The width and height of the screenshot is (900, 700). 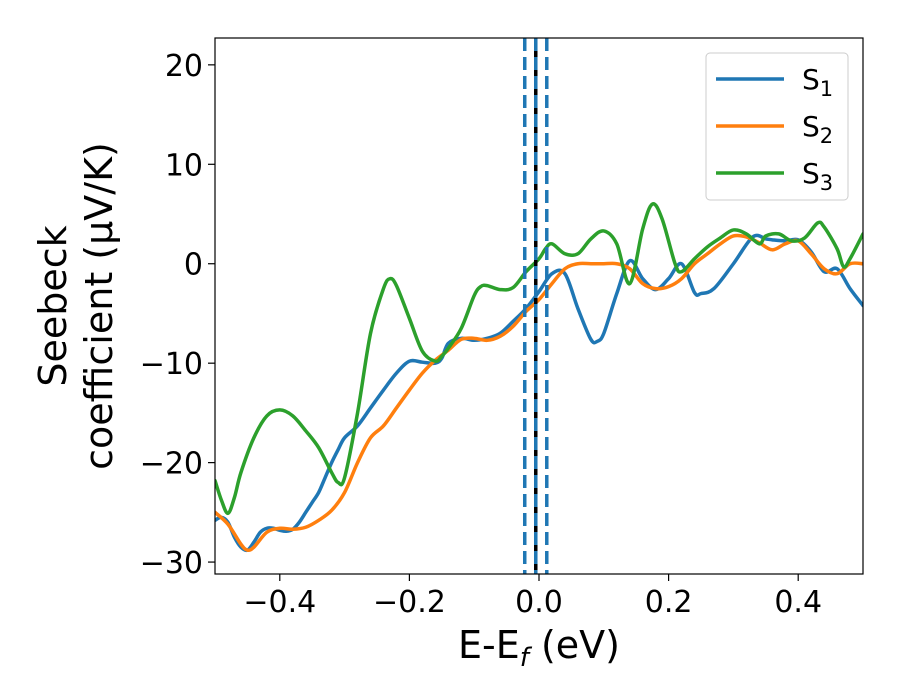 What do you see at coordinates (669, 602) in the screenshot?
I see `x-tick-label: 0.2` at bounding box center [669, 602].